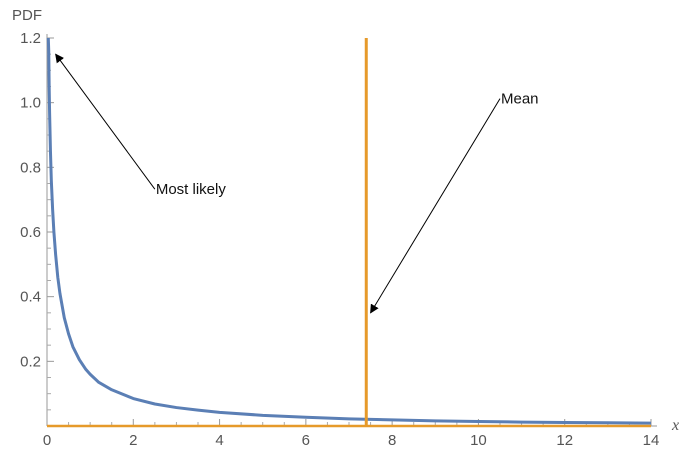  Describe the element at coordinates (30, 167) in the screenshot. I see `y-tick-label: 0.8` at that location.